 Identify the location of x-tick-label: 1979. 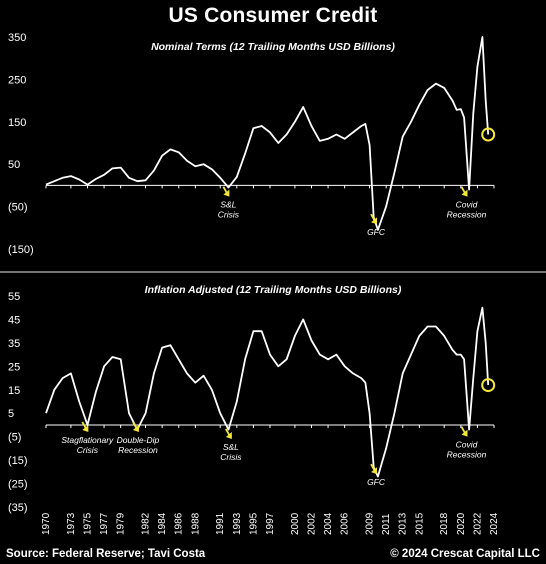
(121, 523).